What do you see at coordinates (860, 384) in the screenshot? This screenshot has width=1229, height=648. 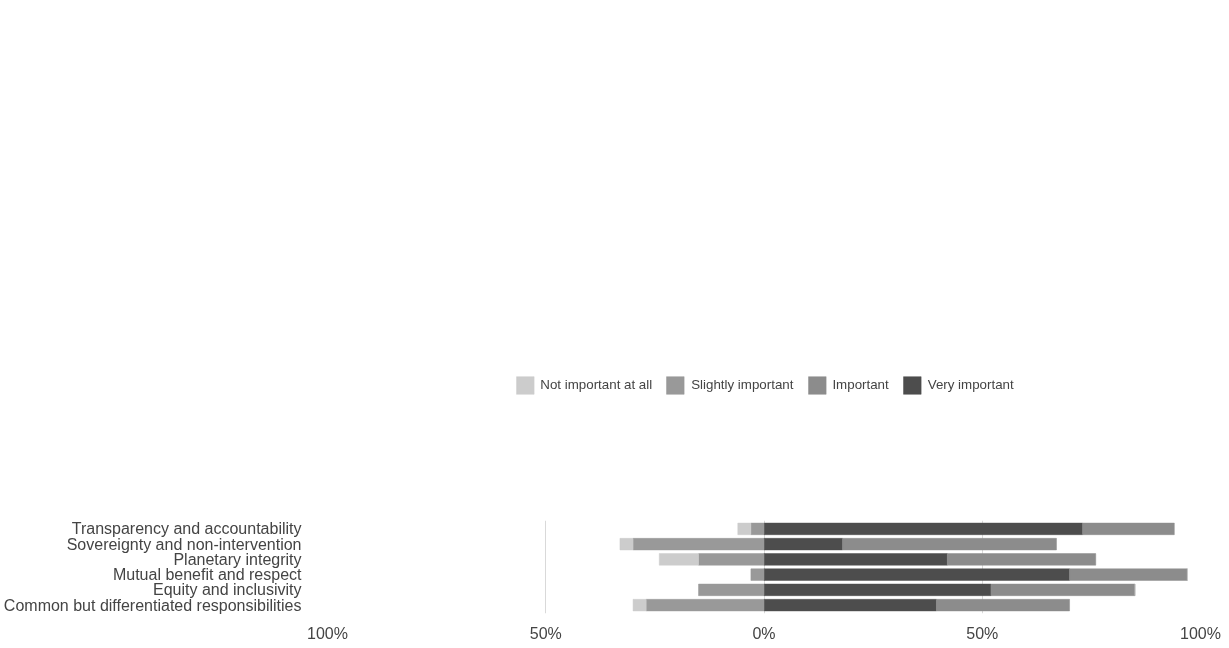 I see `legend-label: Important` at bounding box center [860, 384].